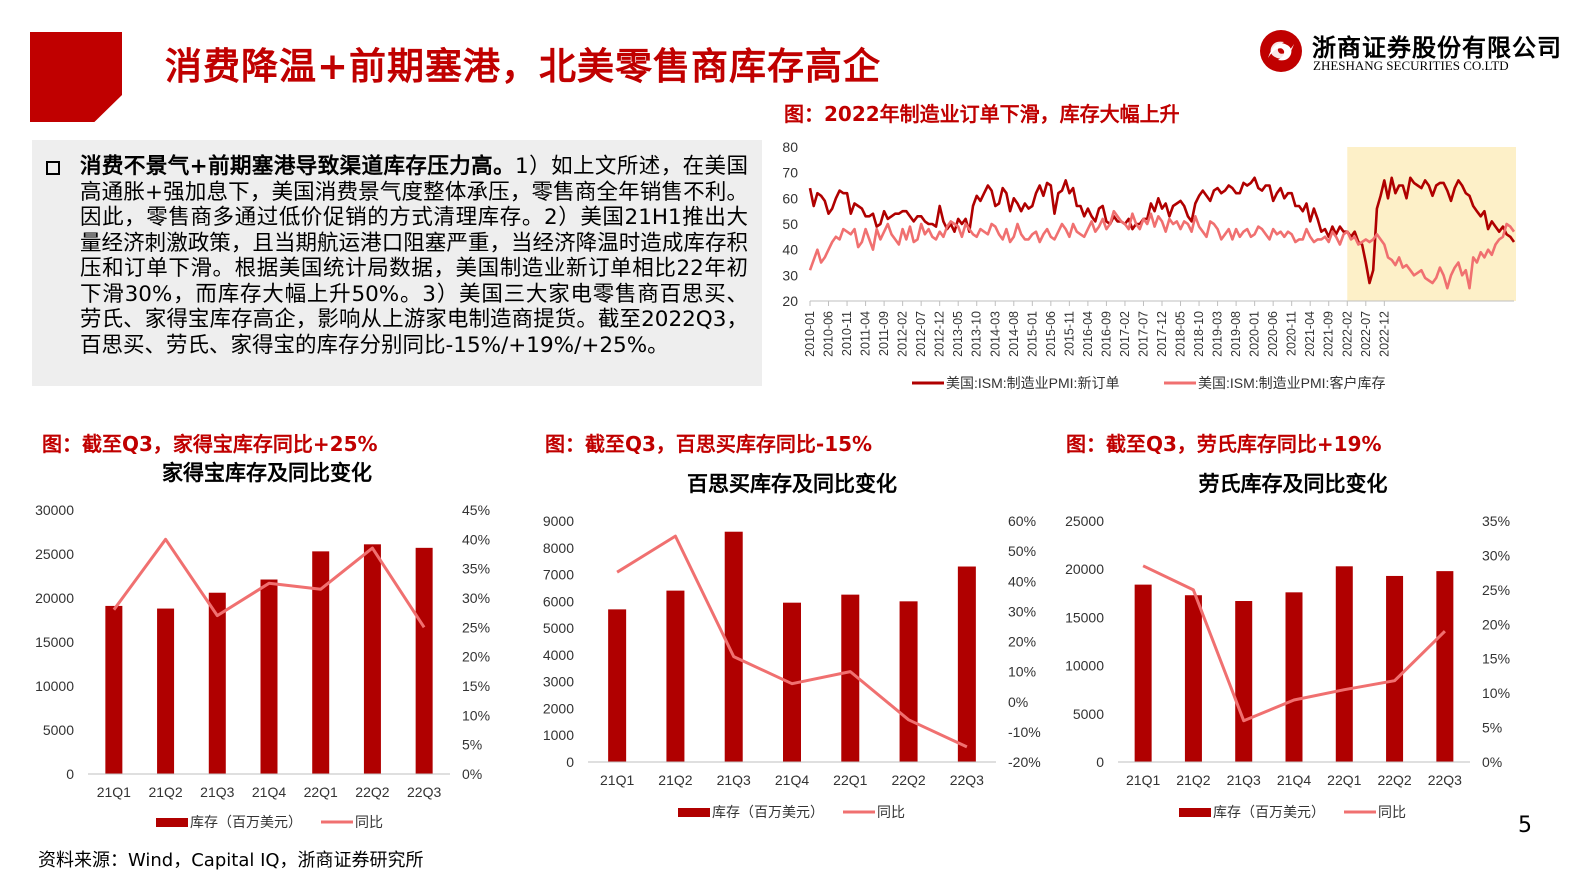 The height and width of the screenshot is (892, 1587). I want to click on lowes-x-tick-label: 21Q1, so click(1143, 780).